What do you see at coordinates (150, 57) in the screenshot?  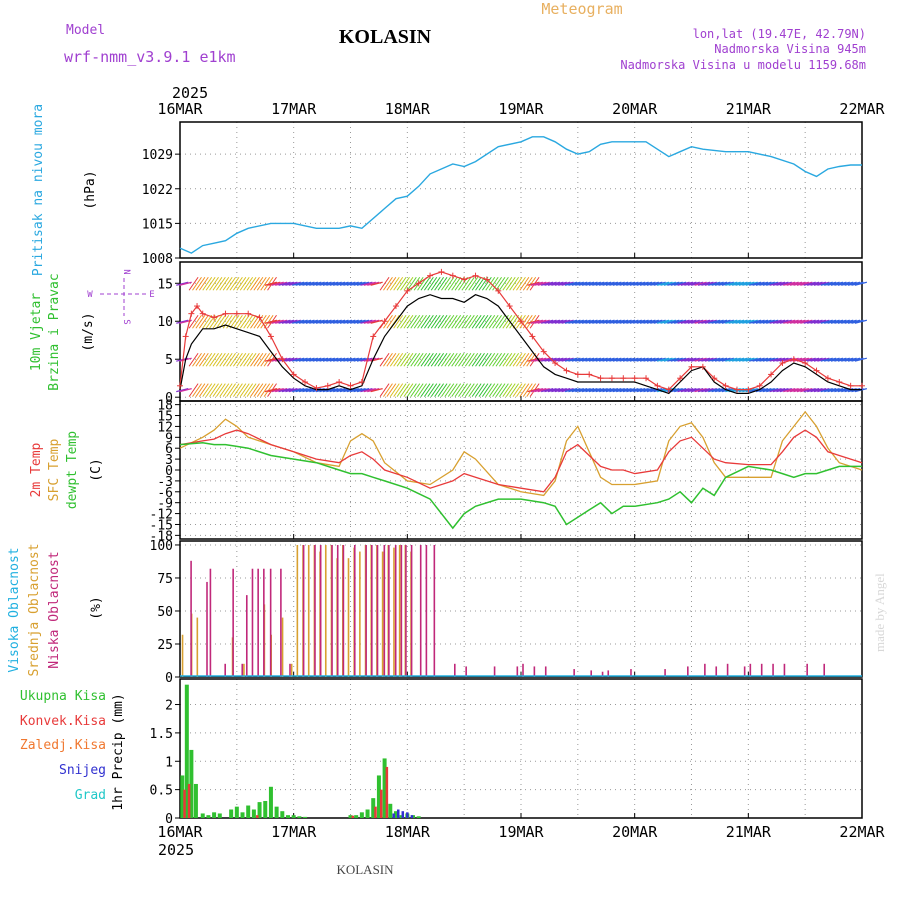 I see `model-name: wrf-nmm_v3.9.1 e1km` at bounding box center [150, 57].